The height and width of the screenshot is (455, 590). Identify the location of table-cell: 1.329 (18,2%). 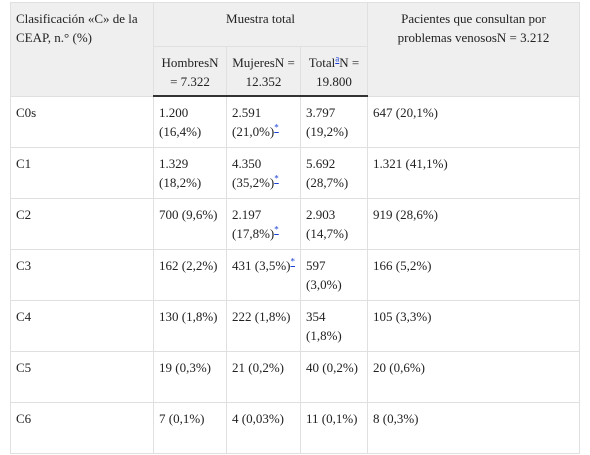
(190, 173).